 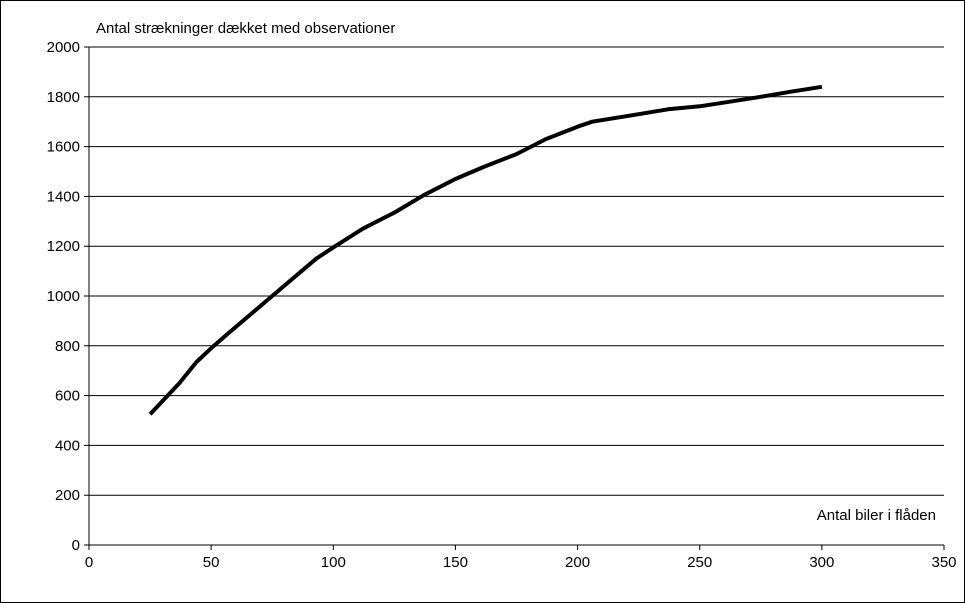 What do you see at coordinates (63, 47) in the screenshot?
I see `y-tick-label: 2000` at bounding box center [63, 47].